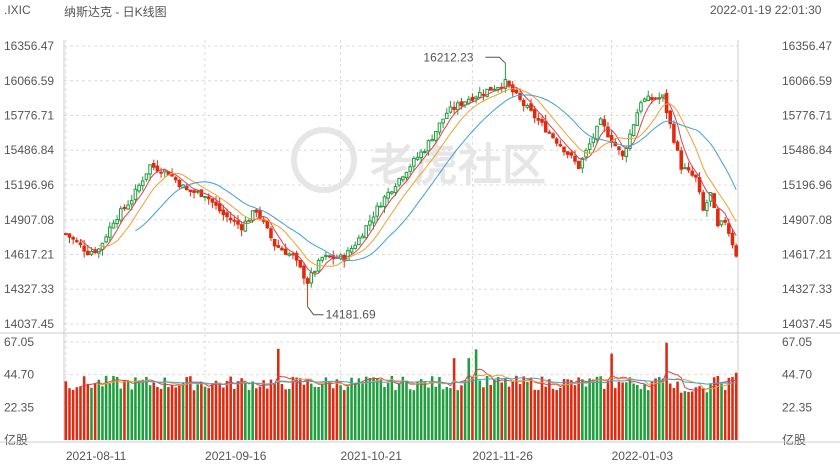 The width and height of the screenshot is (840, 470). I want to click on y-tick-label-left: 15776.71, so click(29, 116).